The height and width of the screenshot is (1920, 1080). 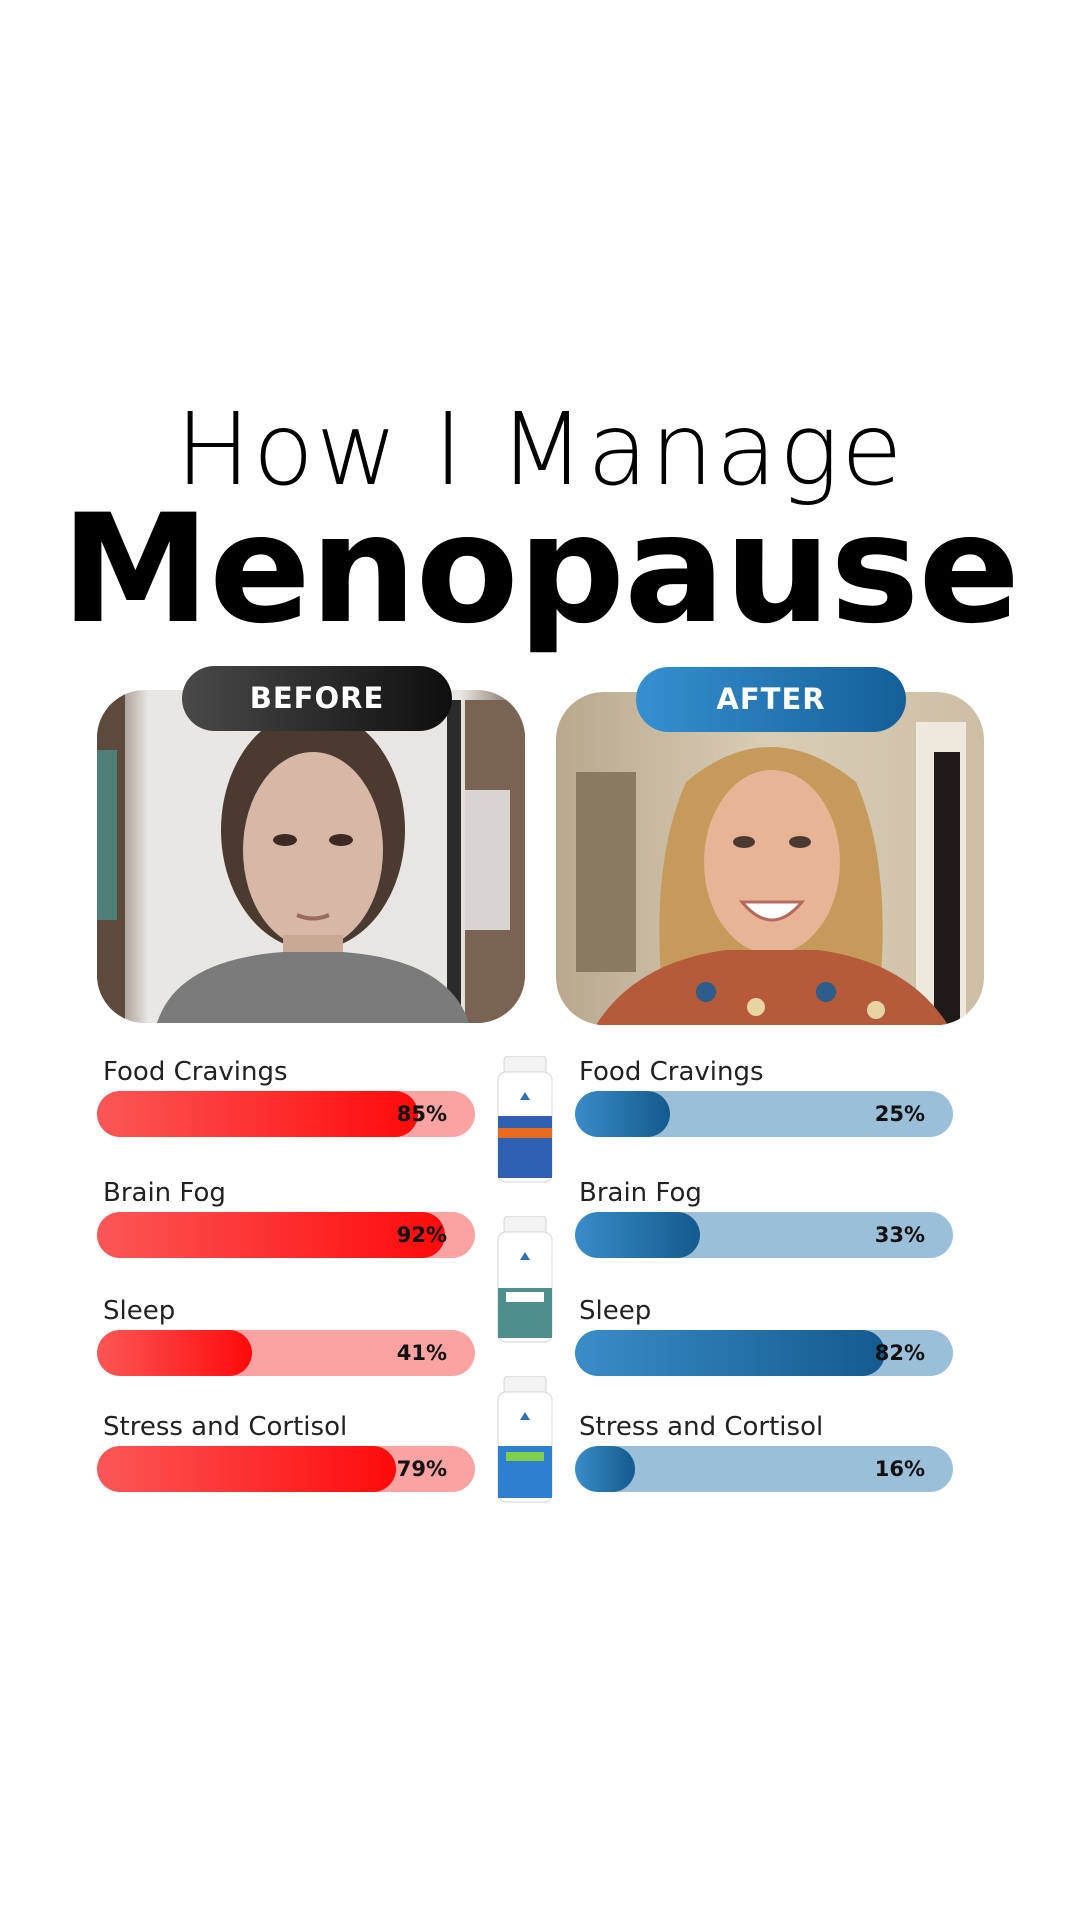 What do you see at coordinates (540, 570) in the screenshot?
I see `title-line-2: Menopause` at bounding box center [540, 570].